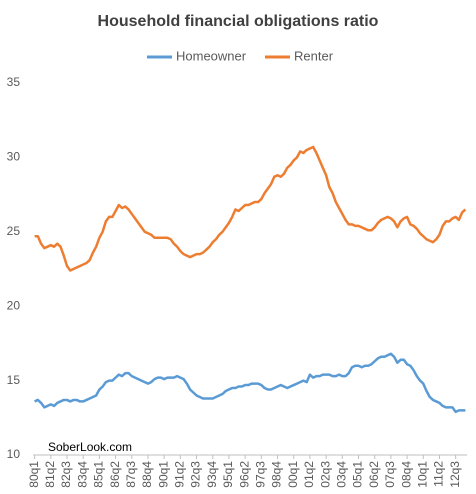  I want to click on x-tick-label: 11q2, so click(439, 474).